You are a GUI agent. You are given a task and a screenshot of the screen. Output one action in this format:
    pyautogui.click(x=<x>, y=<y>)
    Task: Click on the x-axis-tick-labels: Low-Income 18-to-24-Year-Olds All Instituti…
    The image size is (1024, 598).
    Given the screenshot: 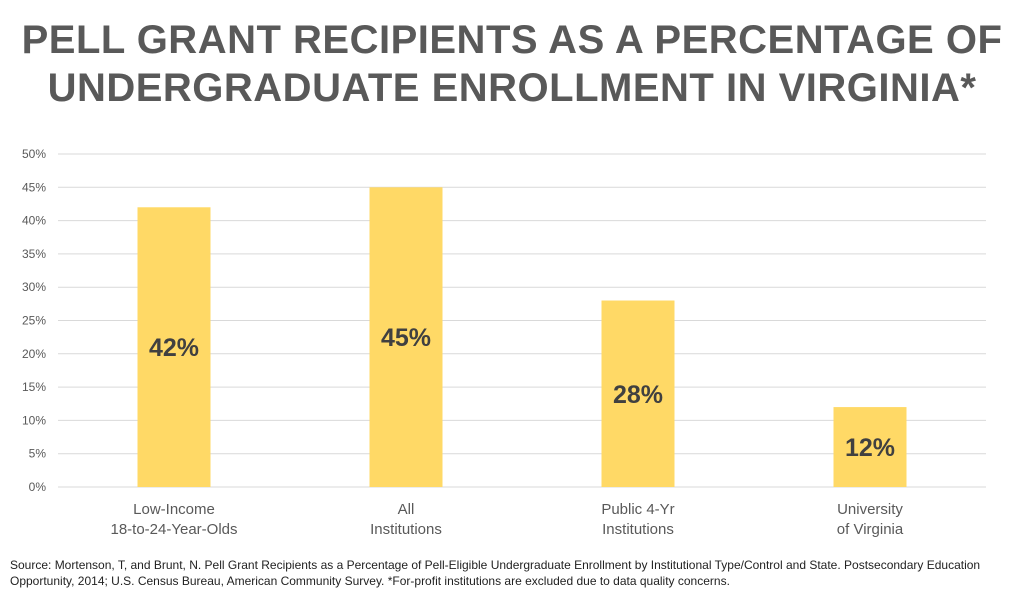 What is the action you would take?
    pyautogui.click(x=506, y=519)
    